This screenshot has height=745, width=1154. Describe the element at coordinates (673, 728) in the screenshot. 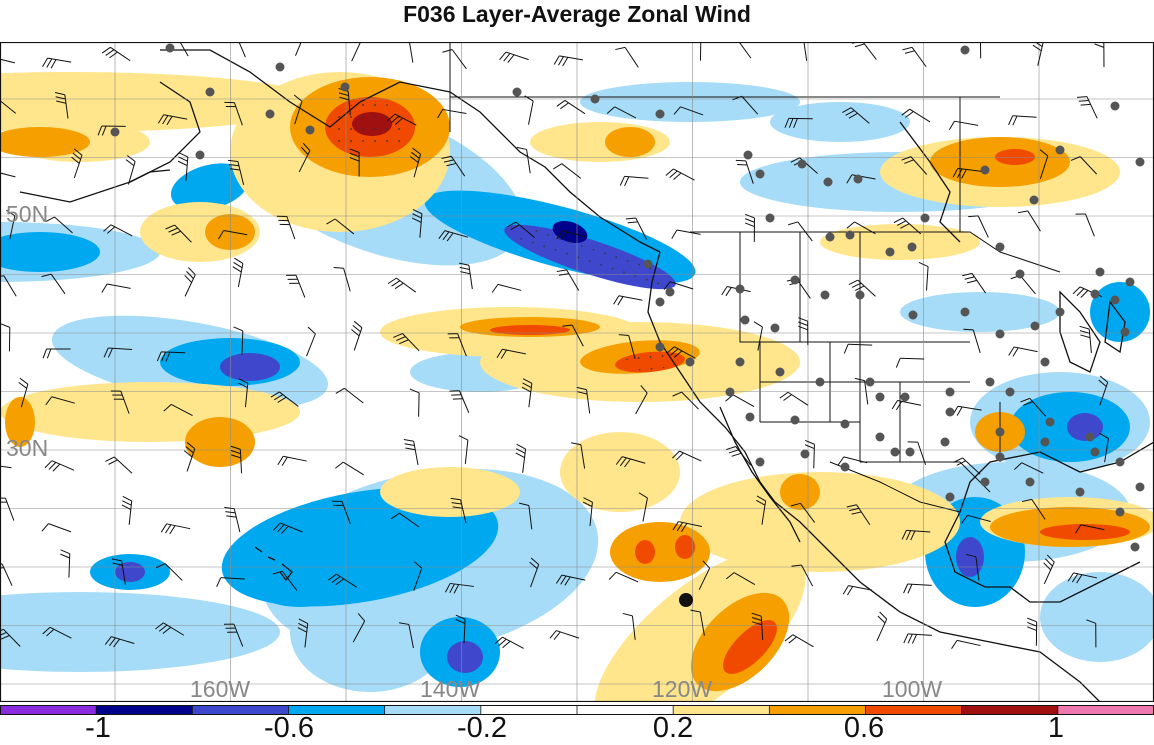

I see `colorbar-tick-label: 0.2` at that location.